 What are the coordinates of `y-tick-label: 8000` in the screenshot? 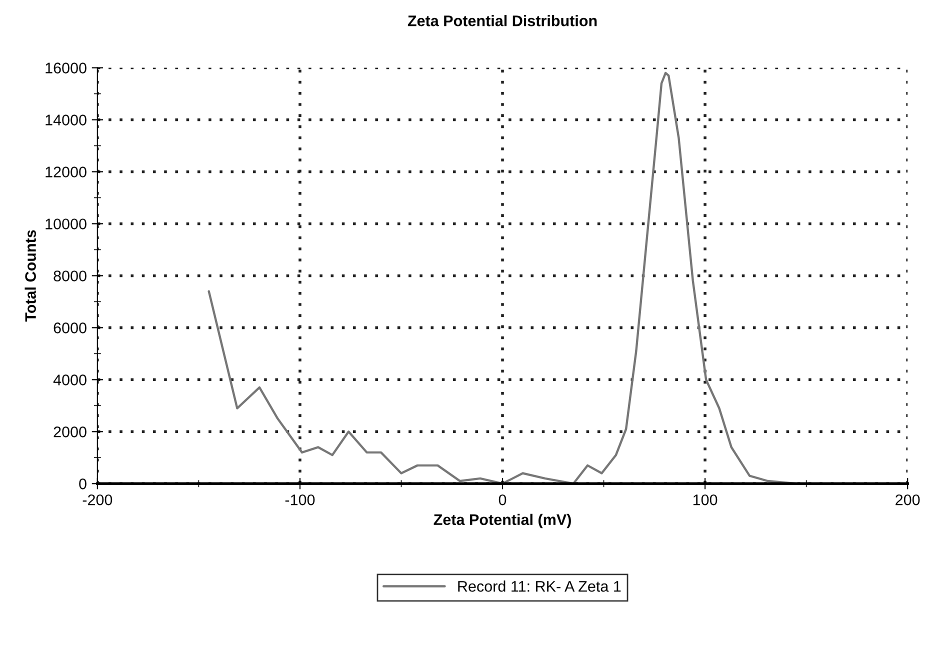 It's located at (70, 276).